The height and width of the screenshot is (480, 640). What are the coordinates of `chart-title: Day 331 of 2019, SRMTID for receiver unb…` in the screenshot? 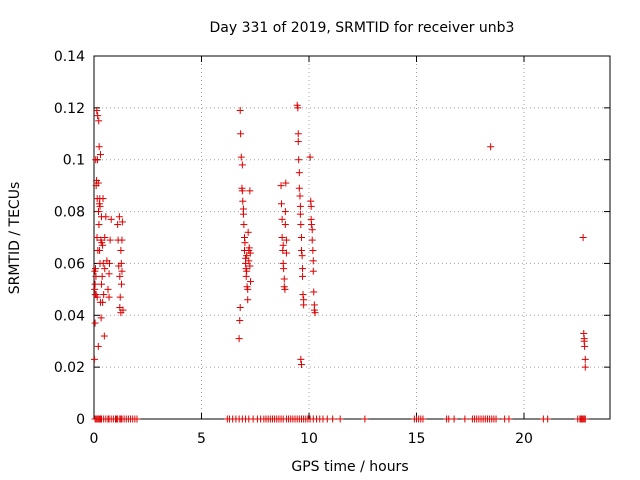 It's located at (362, 28).